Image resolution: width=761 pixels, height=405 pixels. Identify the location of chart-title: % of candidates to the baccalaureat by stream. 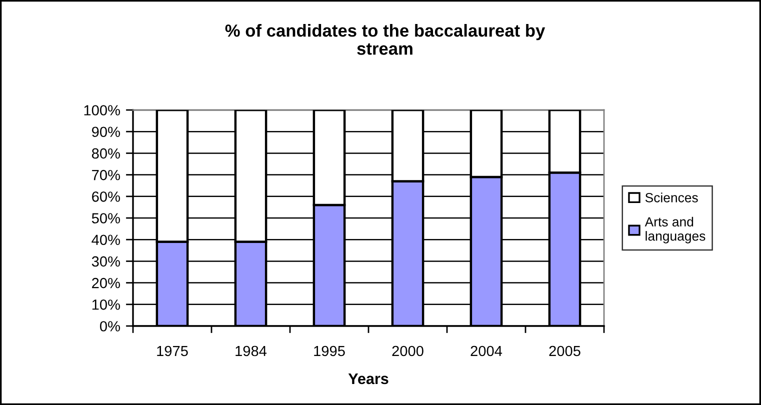
(385, 39).